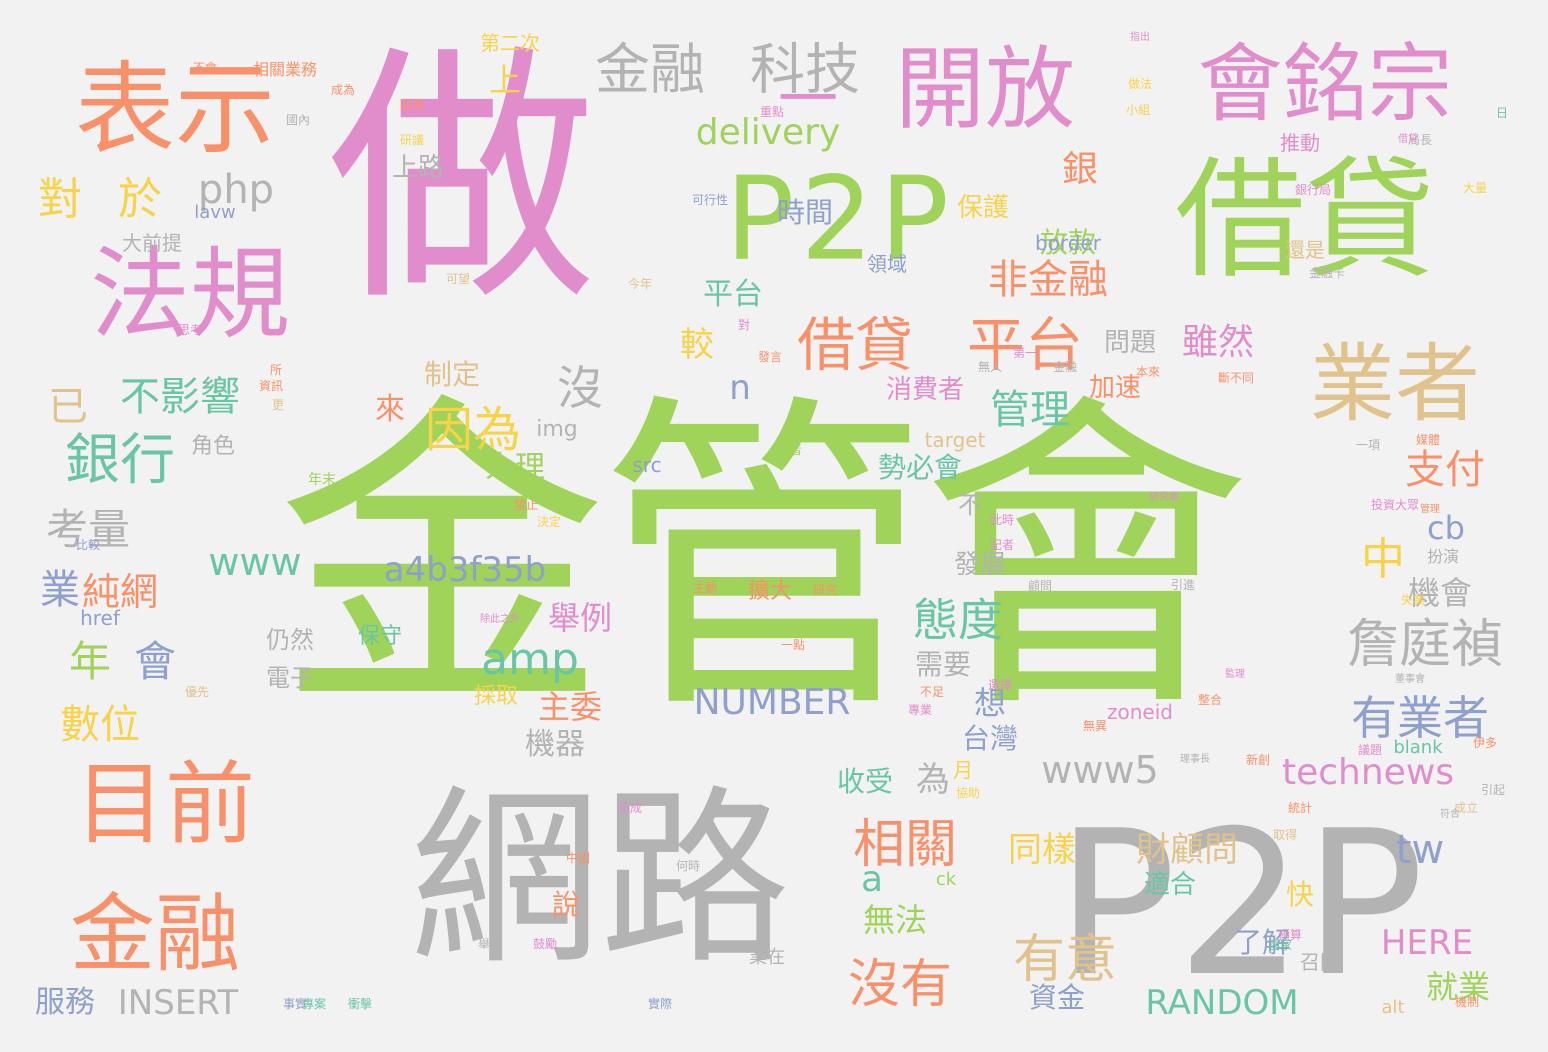 The width and height of the screenshot is (1548, 1052). I want to click on cloud-word: 銀行, so click(120, 459).